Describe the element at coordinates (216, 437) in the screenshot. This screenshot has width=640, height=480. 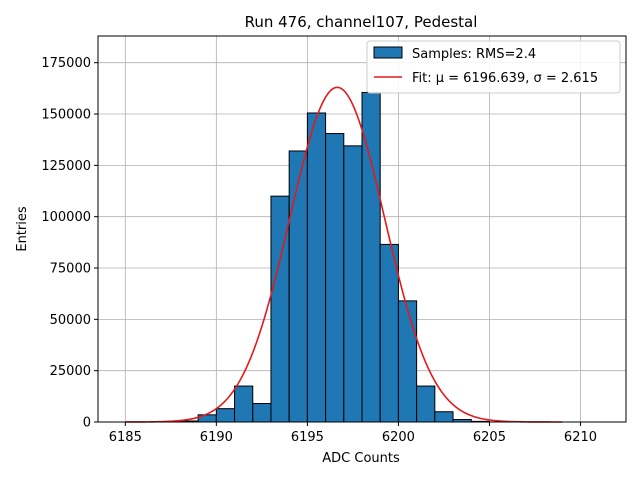
I see `x-tick-label: 6190` at that location.